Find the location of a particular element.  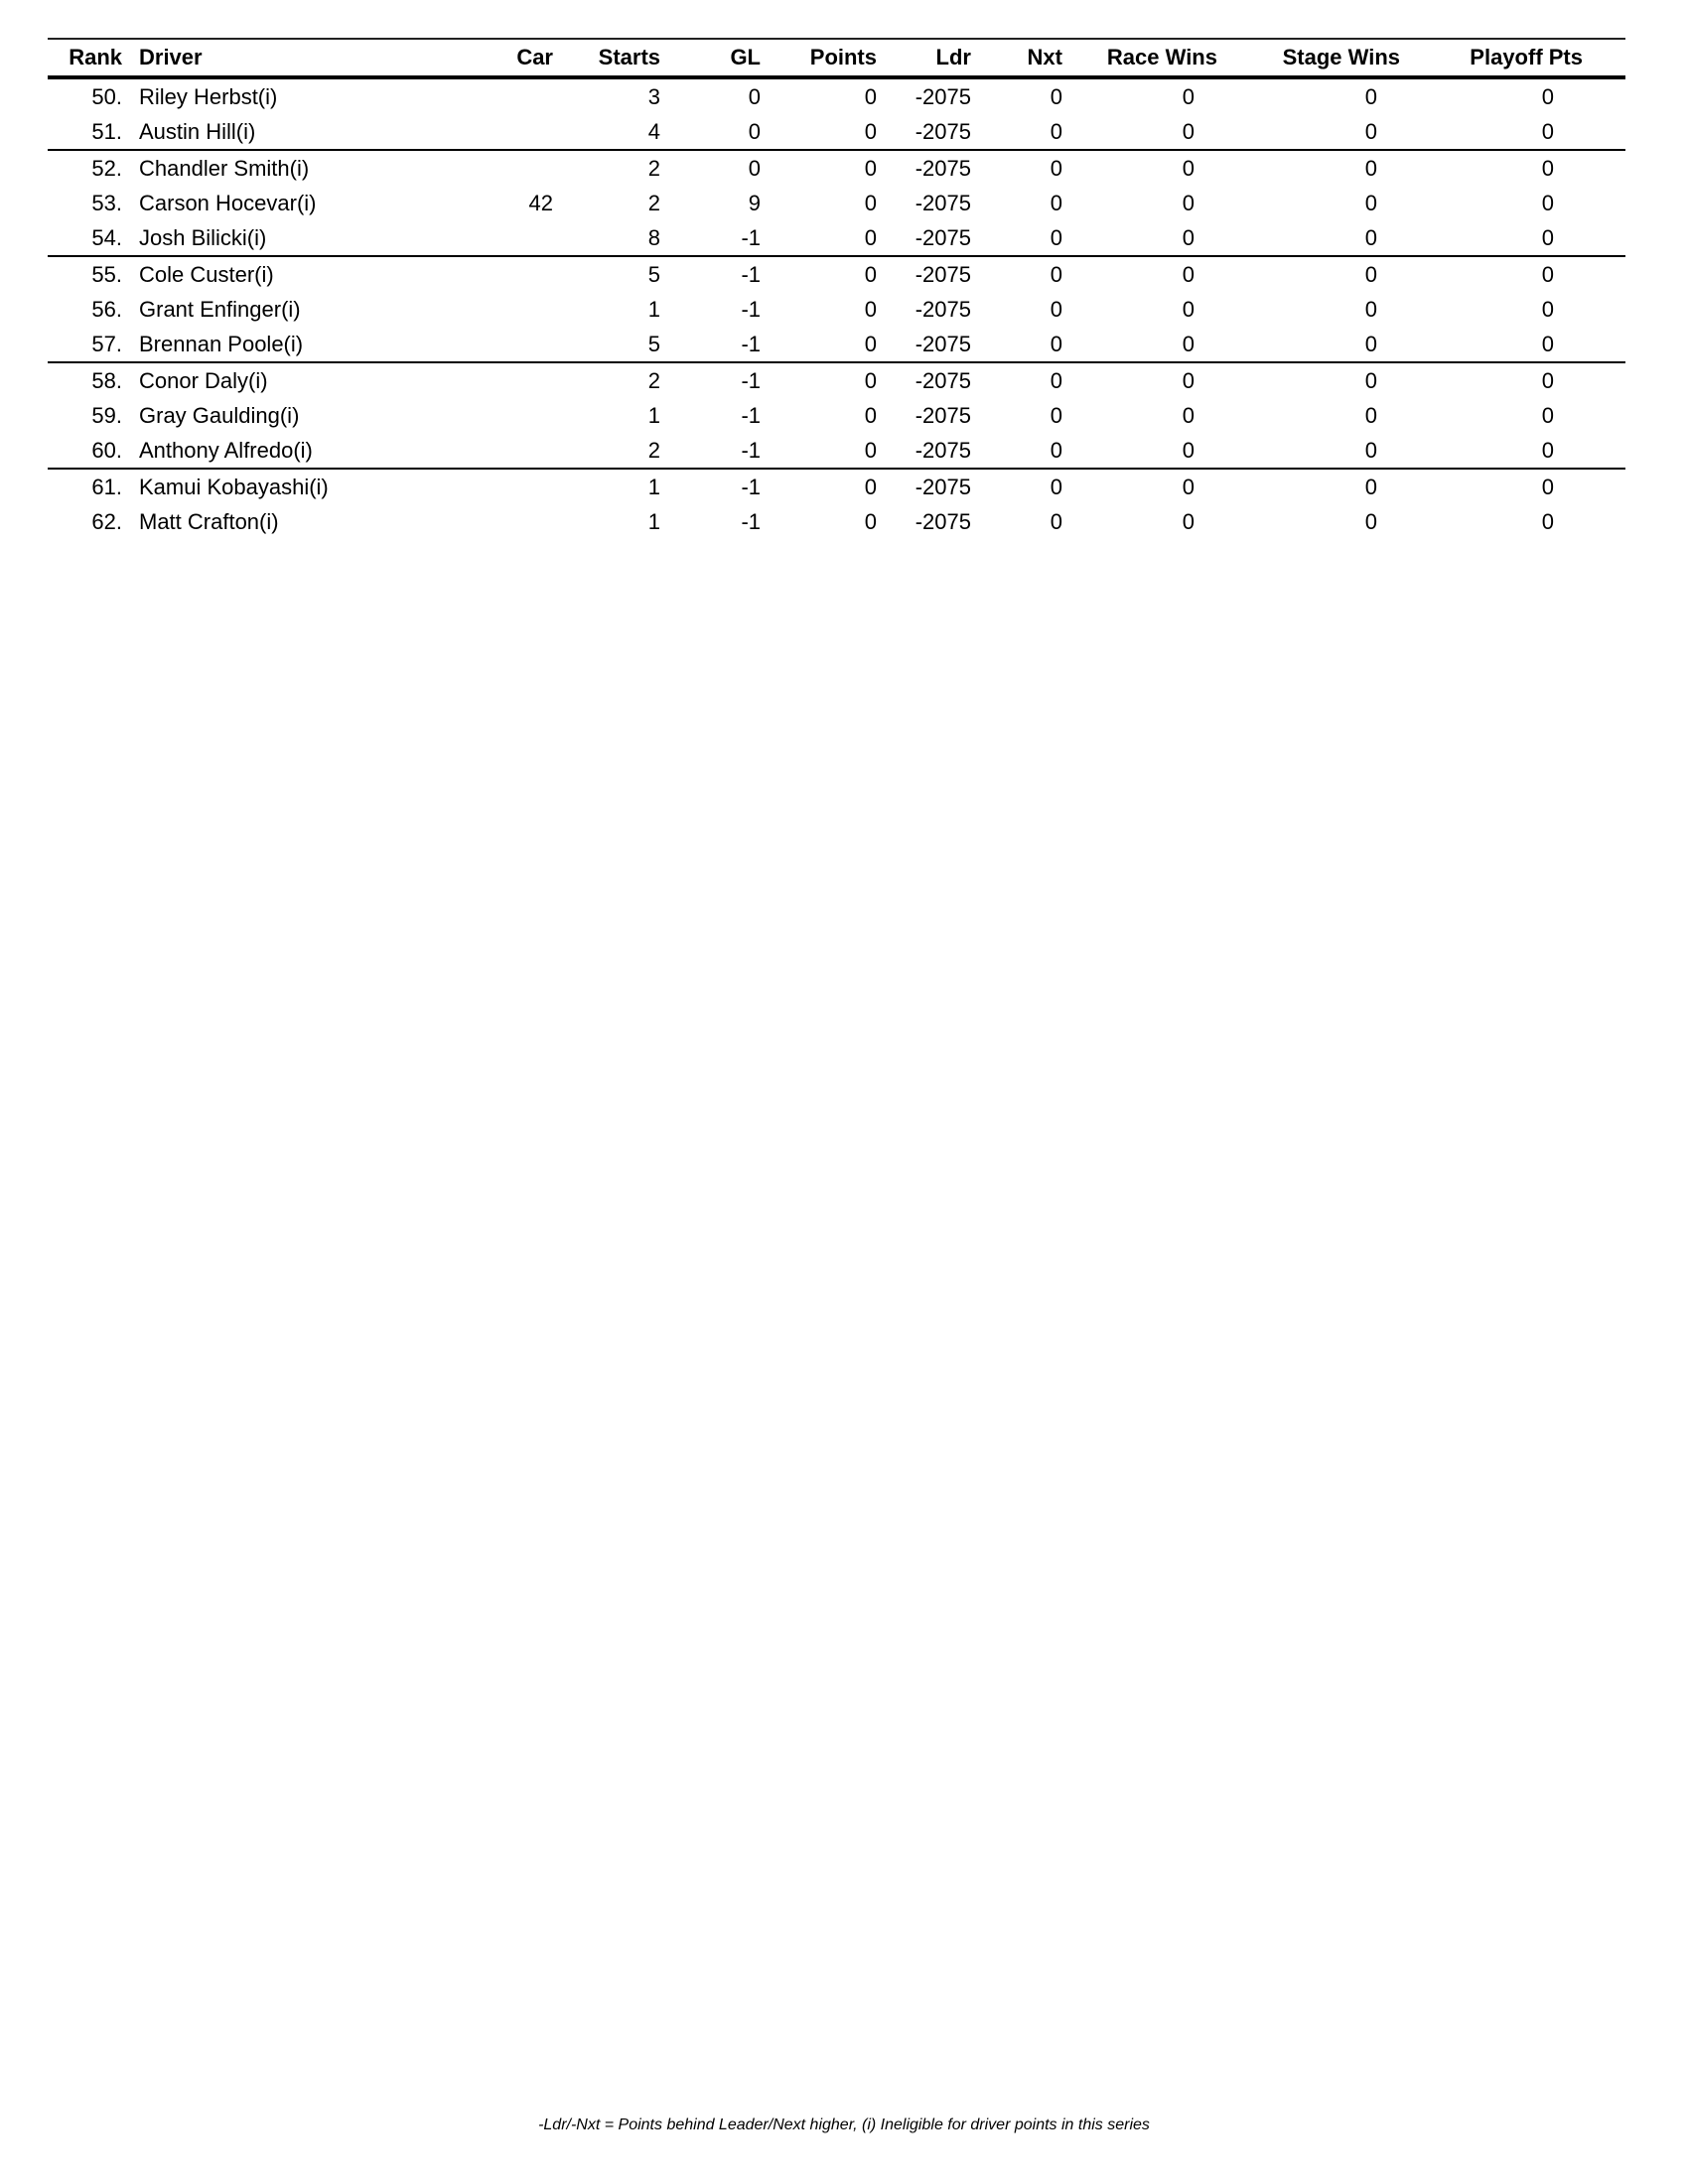

gl-cell: 0 is located at coordinates (710, 167).